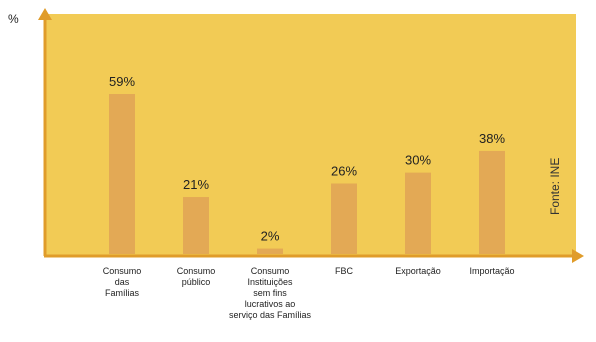 The width and height of the screenshot is (596, 342). What do you see at coordinates (492, 138) in the screenshot?
I see `data-label: 38%` at bounding box center [492, 138].